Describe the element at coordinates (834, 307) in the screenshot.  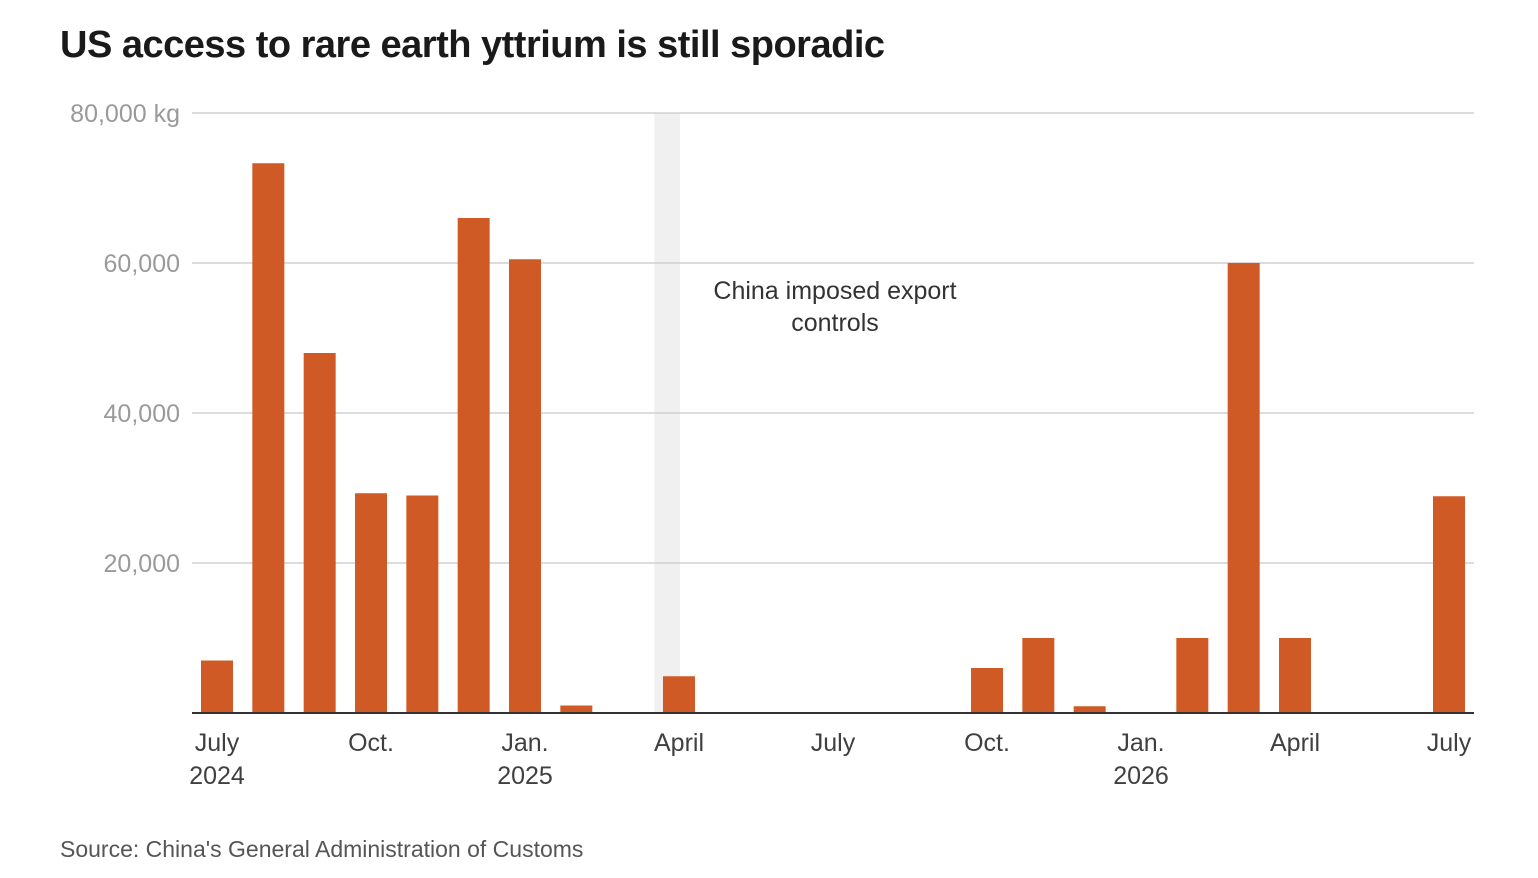
I see `annotation: China imposed export controls` at that location.